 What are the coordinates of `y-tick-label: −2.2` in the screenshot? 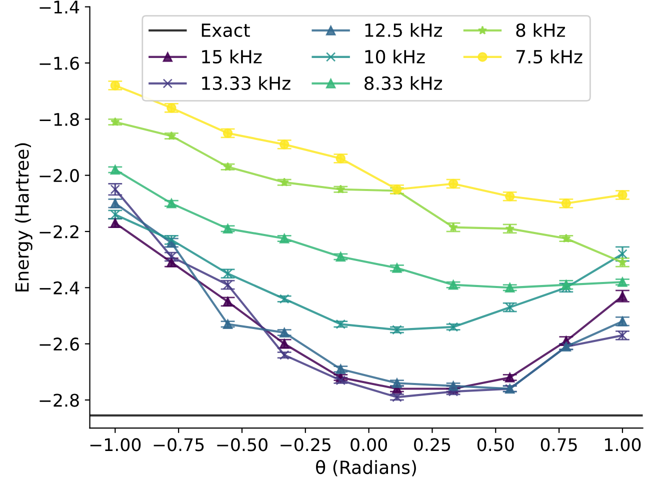 It's located at (59, 231).